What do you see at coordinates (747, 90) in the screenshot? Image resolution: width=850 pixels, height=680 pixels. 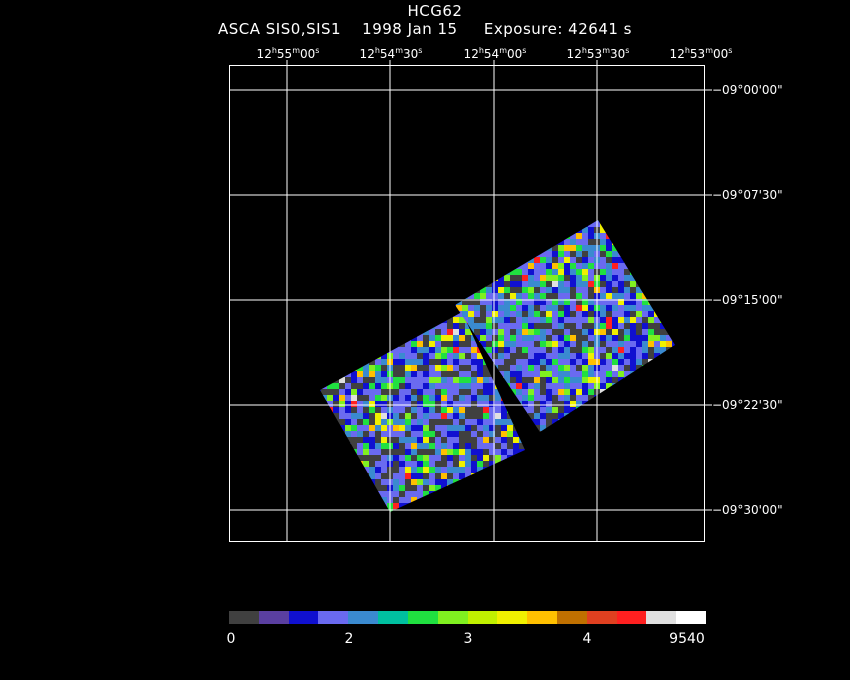 I see `dec-tick-label: −09°00'00"` at bounding box center [747, 90].